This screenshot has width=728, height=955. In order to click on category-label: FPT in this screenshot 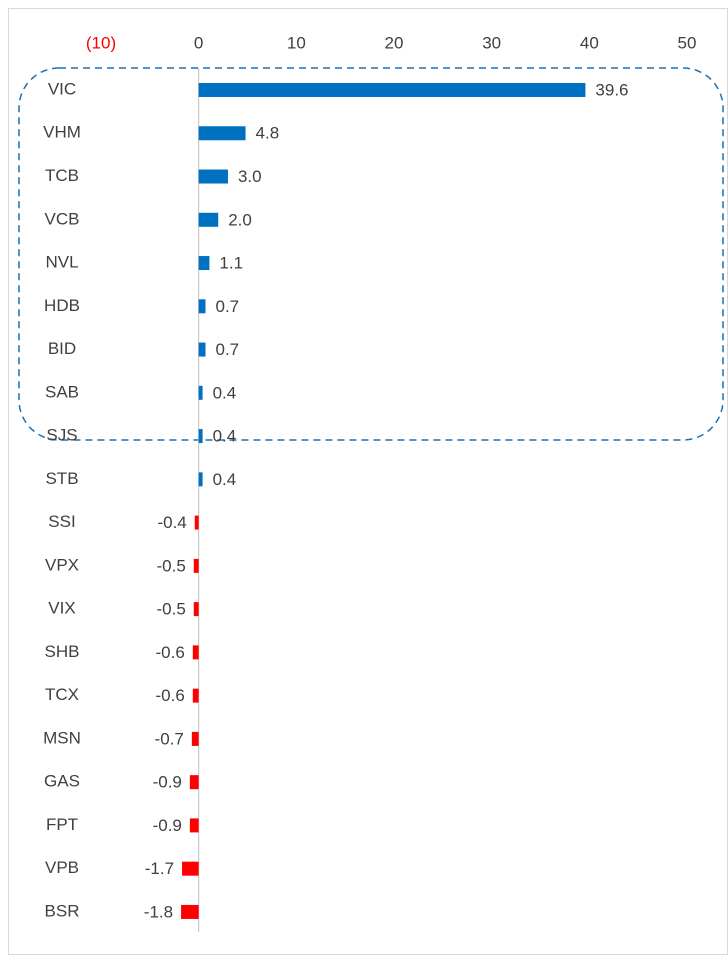, I will do `click(62, 824)`.